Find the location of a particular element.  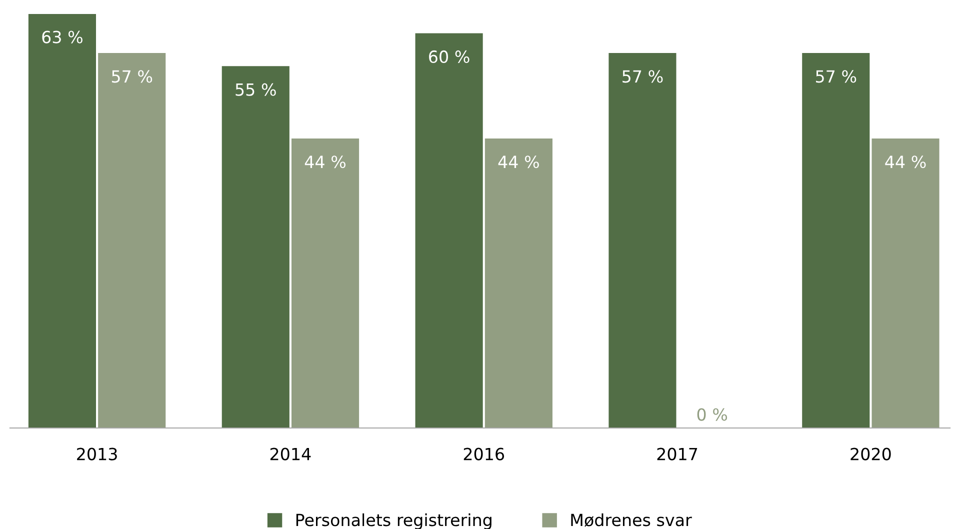

x-tick-label: 2017 is located at coordinates (677, 454).